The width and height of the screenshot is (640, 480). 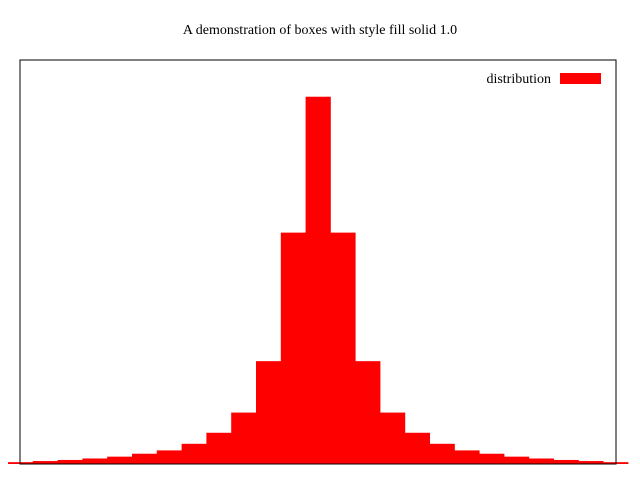 I want to click on legend: distribution, so click(x=543, y=79).